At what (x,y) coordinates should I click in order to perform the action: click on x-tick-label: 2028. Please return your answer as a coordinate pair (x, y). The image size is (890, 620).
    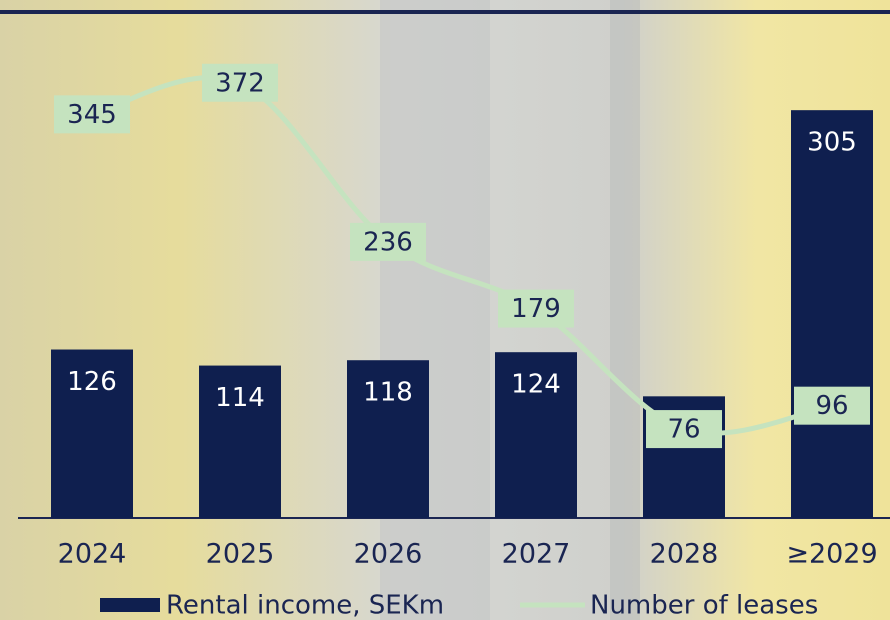
    Looking at the image, I should click on (684, 554).